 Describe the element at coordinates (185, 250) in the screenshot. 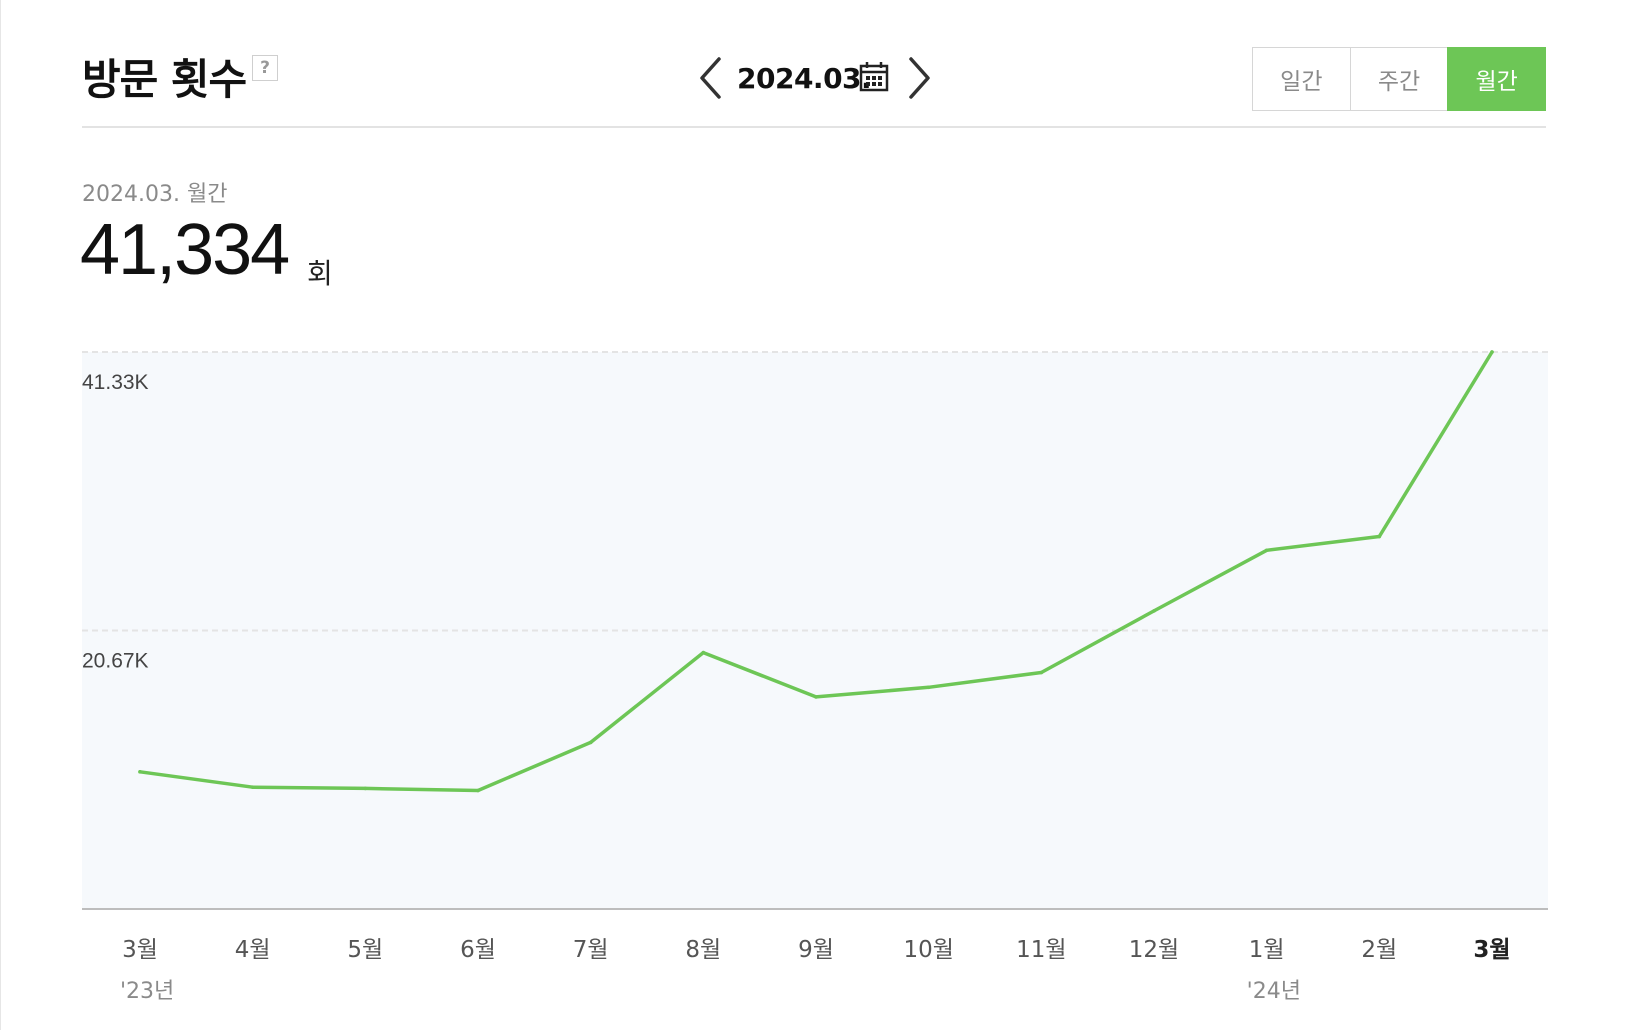

I see `summary-total-value: 41,334` at that location.